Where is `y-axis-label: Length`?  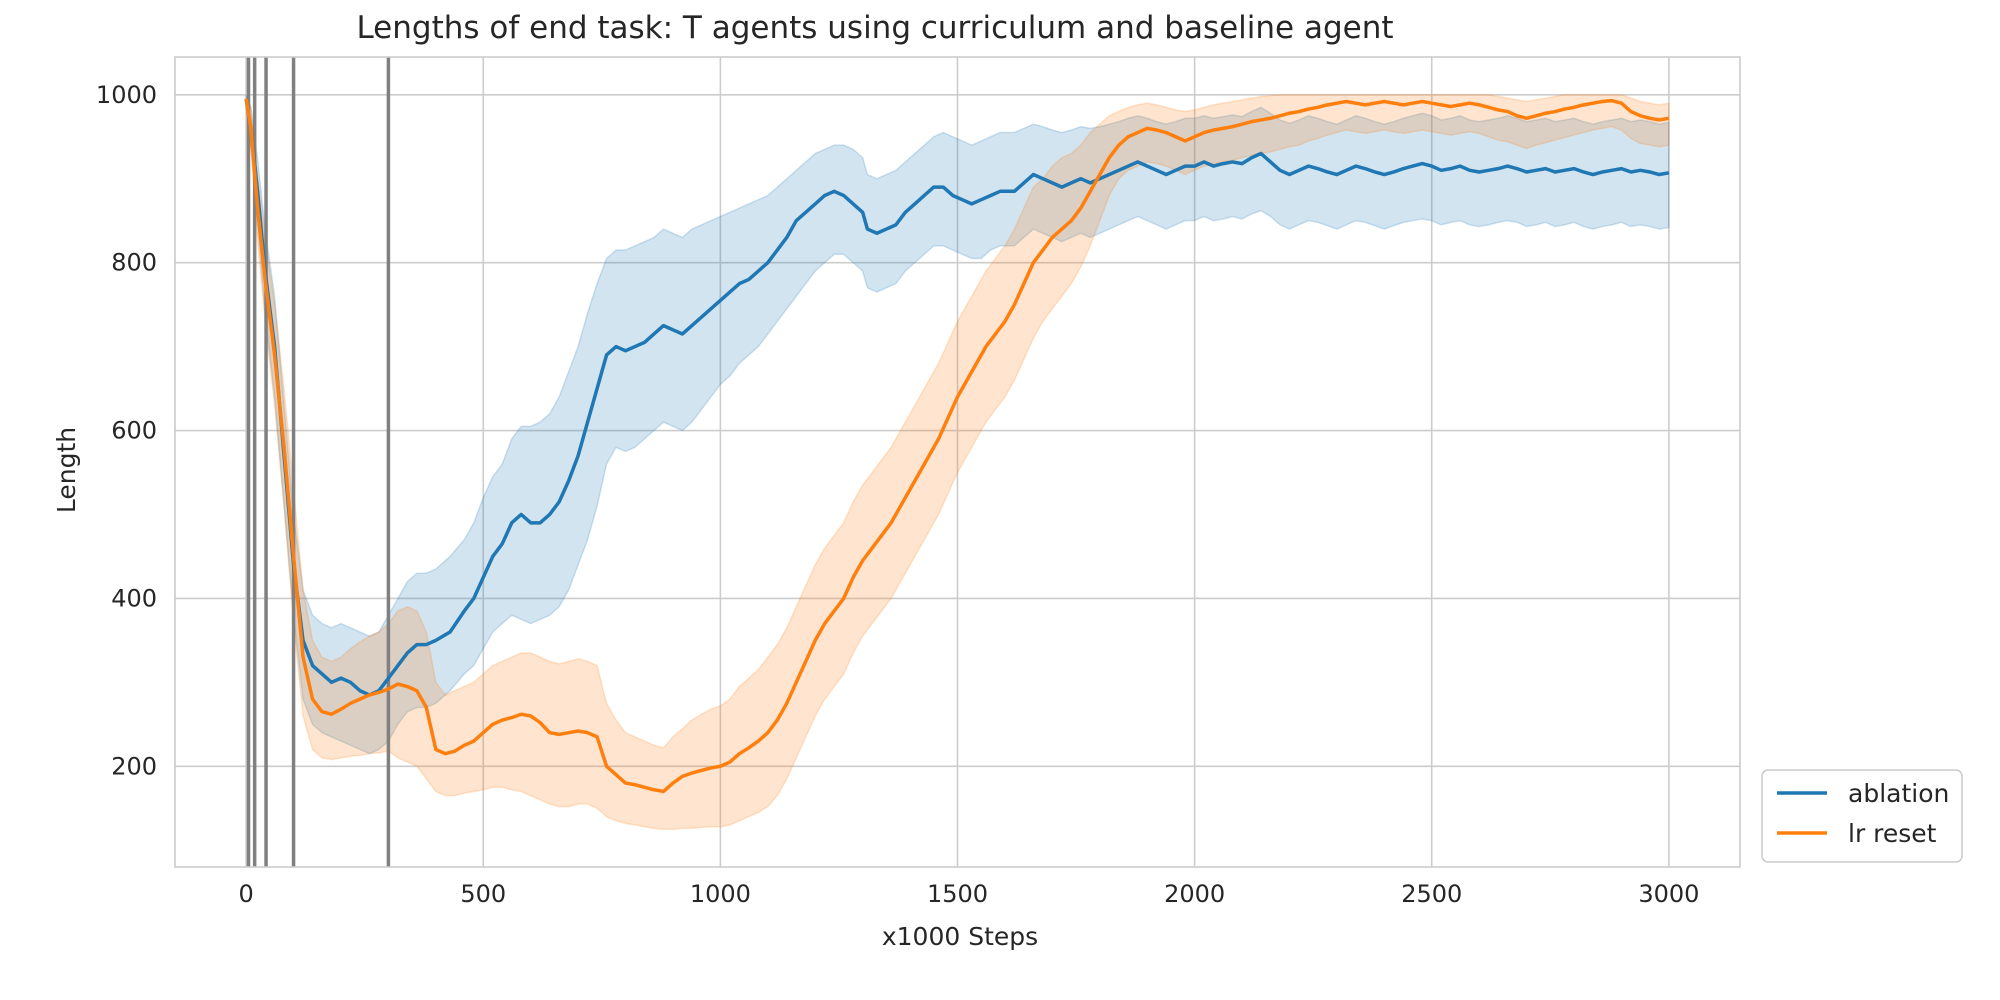 y-axis-label: Length is located at coordinates (66, 470).